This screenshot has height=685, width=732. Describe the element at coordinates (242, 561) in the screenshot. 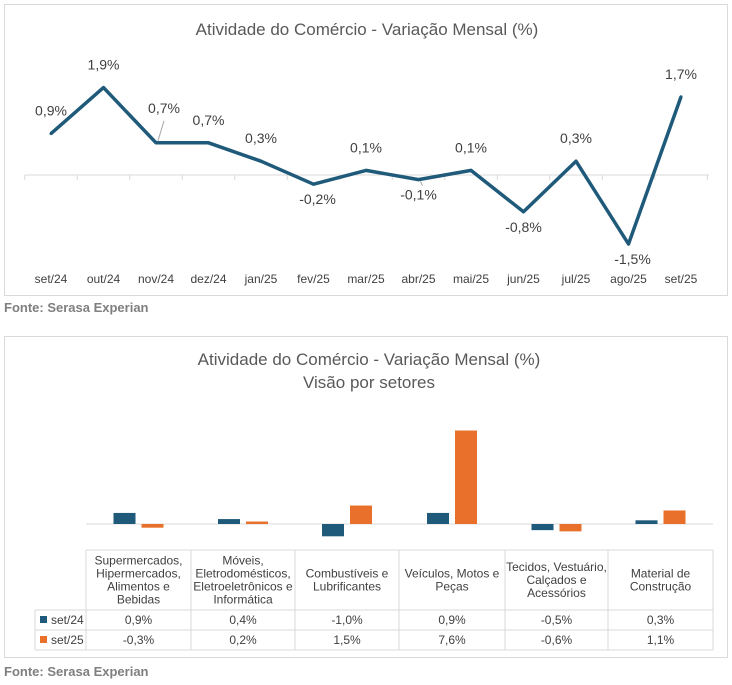

I see `category-label: Móveis,` at that location.